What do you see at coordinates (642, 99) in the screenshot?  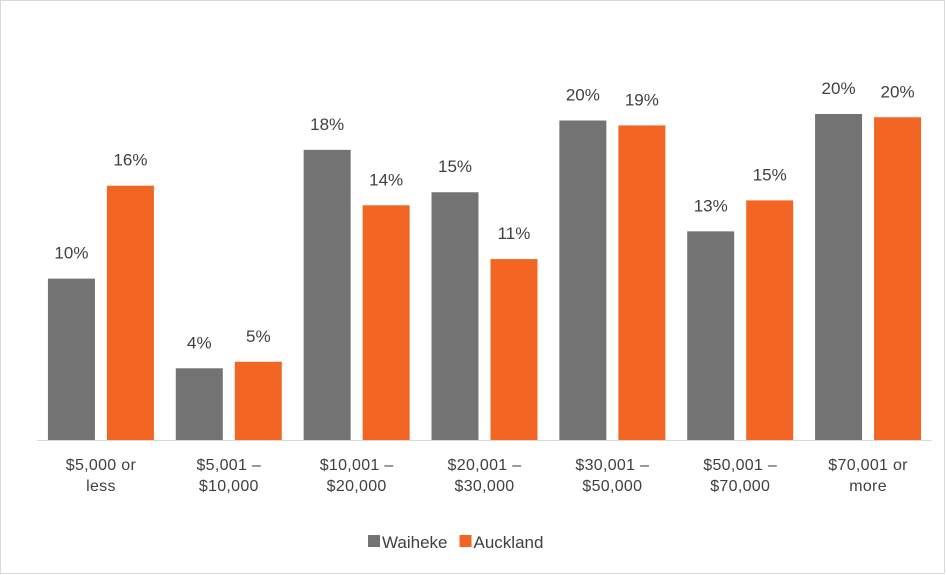 I see `data-label: 19%` at bounding box center [642, 99].